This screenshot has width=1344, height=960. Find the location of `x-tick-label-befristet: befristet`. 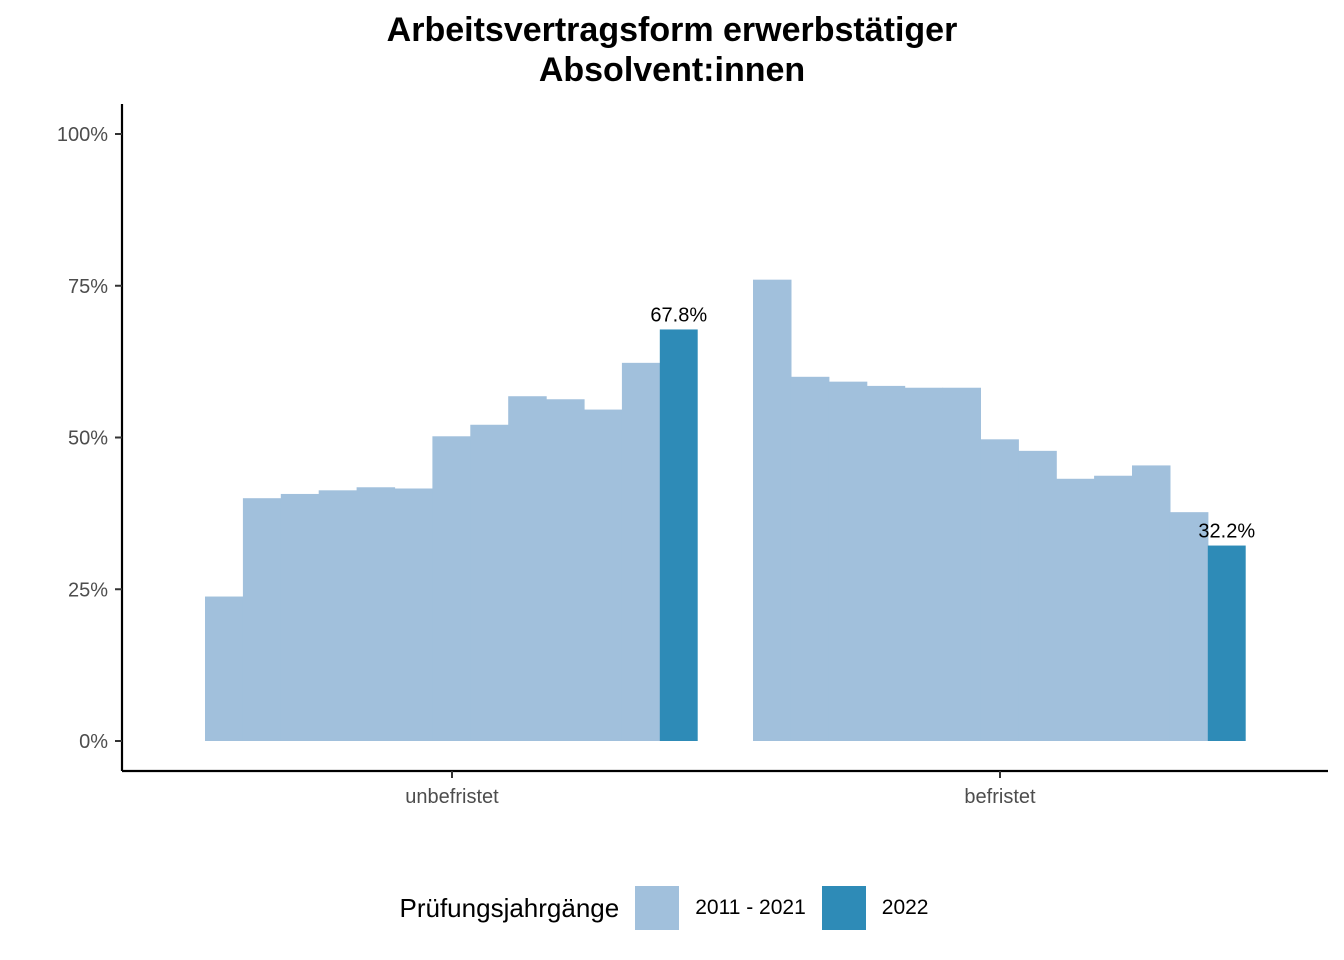

x-tick-label-befristet: befristet is located at coordinates (1000, 797).